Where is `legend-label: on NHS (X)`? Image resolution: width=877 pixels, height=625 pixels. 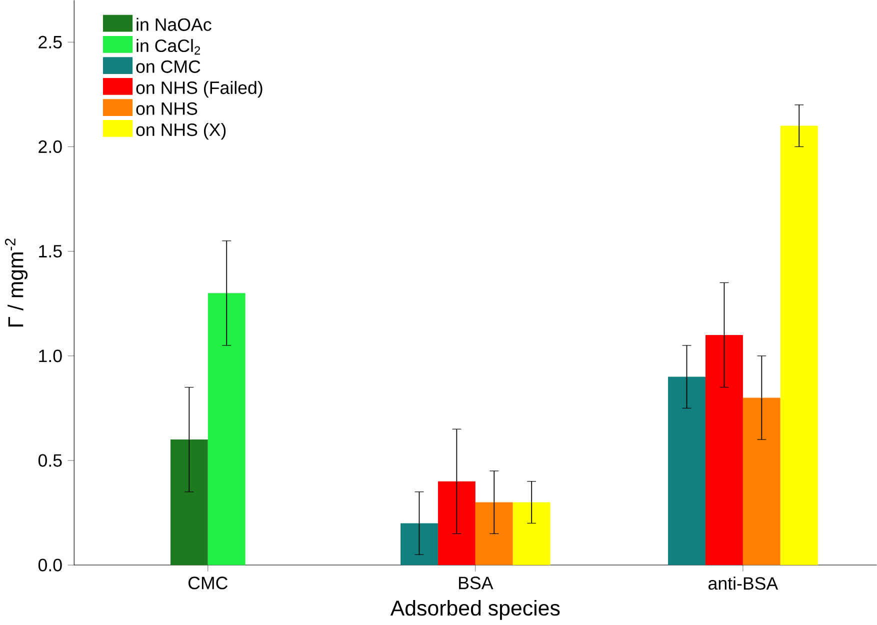 legend-label: on NHS (X) is located at coordinates (181, 131).